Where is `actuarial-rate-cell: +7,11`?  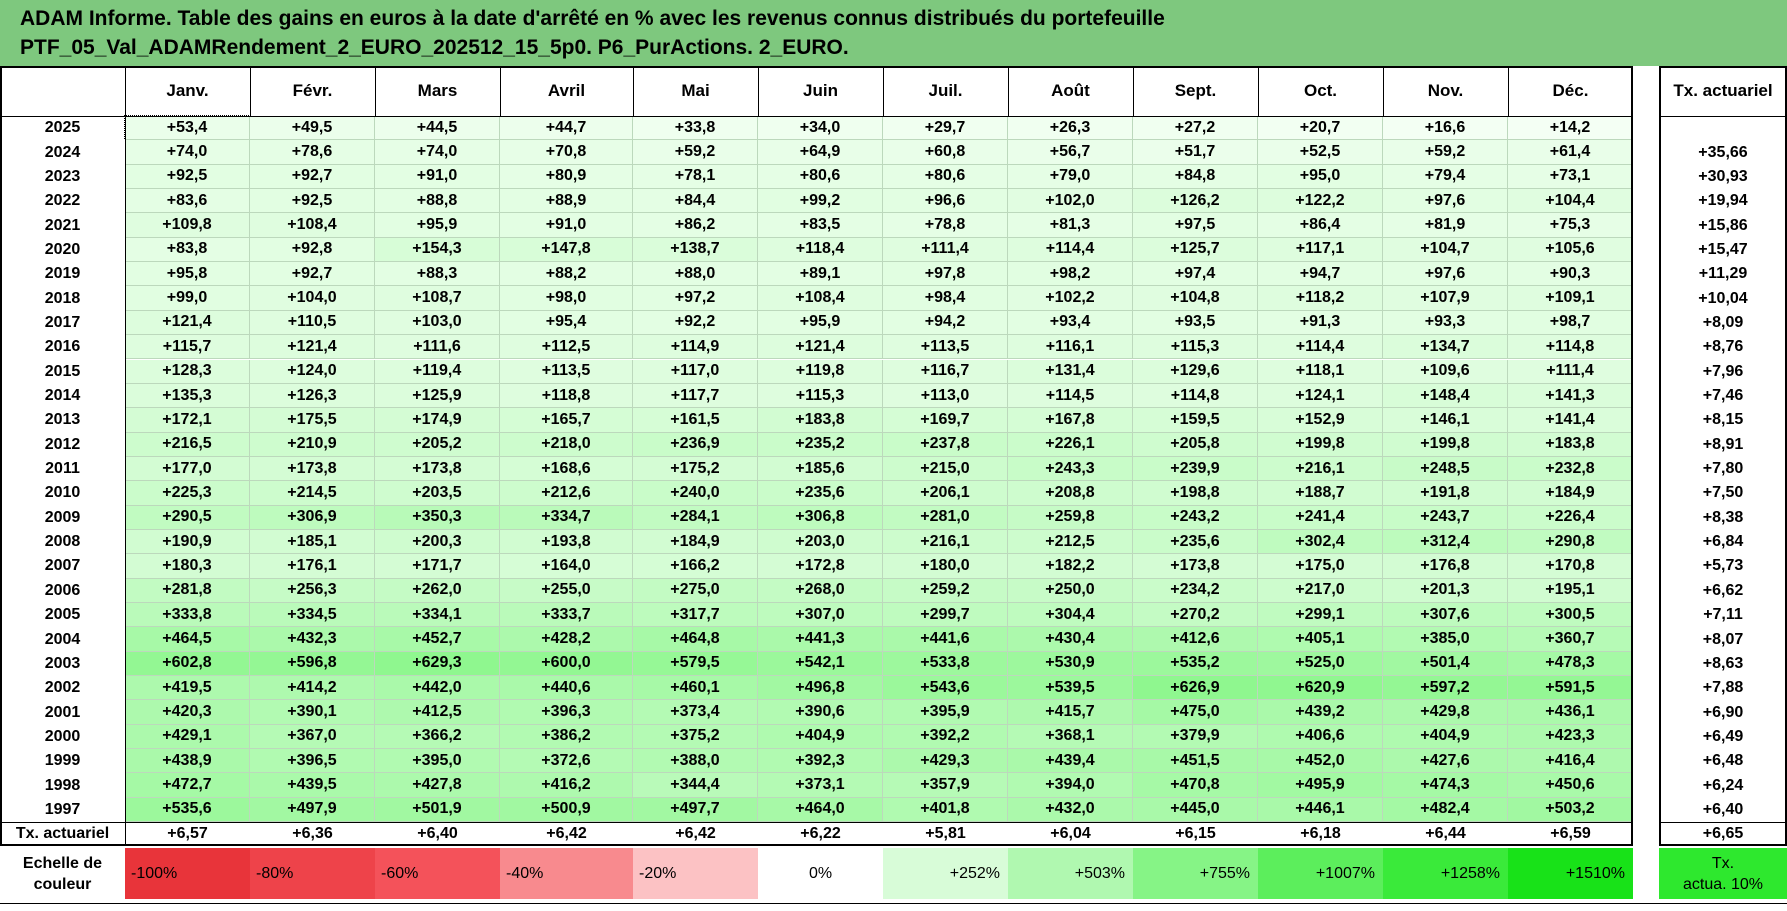
actuarial-rate-cell: +7,11 is located at coordinates (1723, 615).